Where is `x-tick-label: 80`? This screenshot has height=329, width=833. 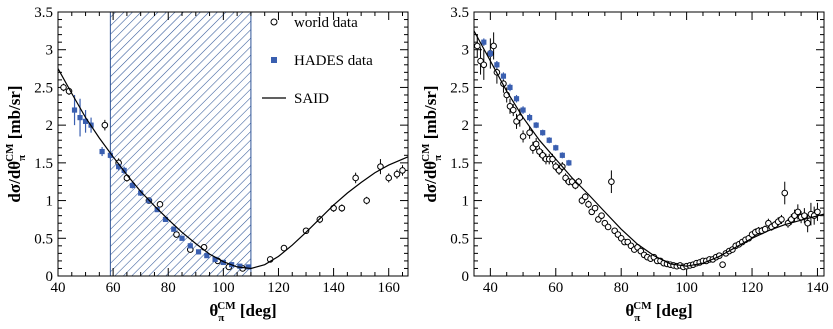
x-tick-label: 80 is located at coordinates (621, 288).